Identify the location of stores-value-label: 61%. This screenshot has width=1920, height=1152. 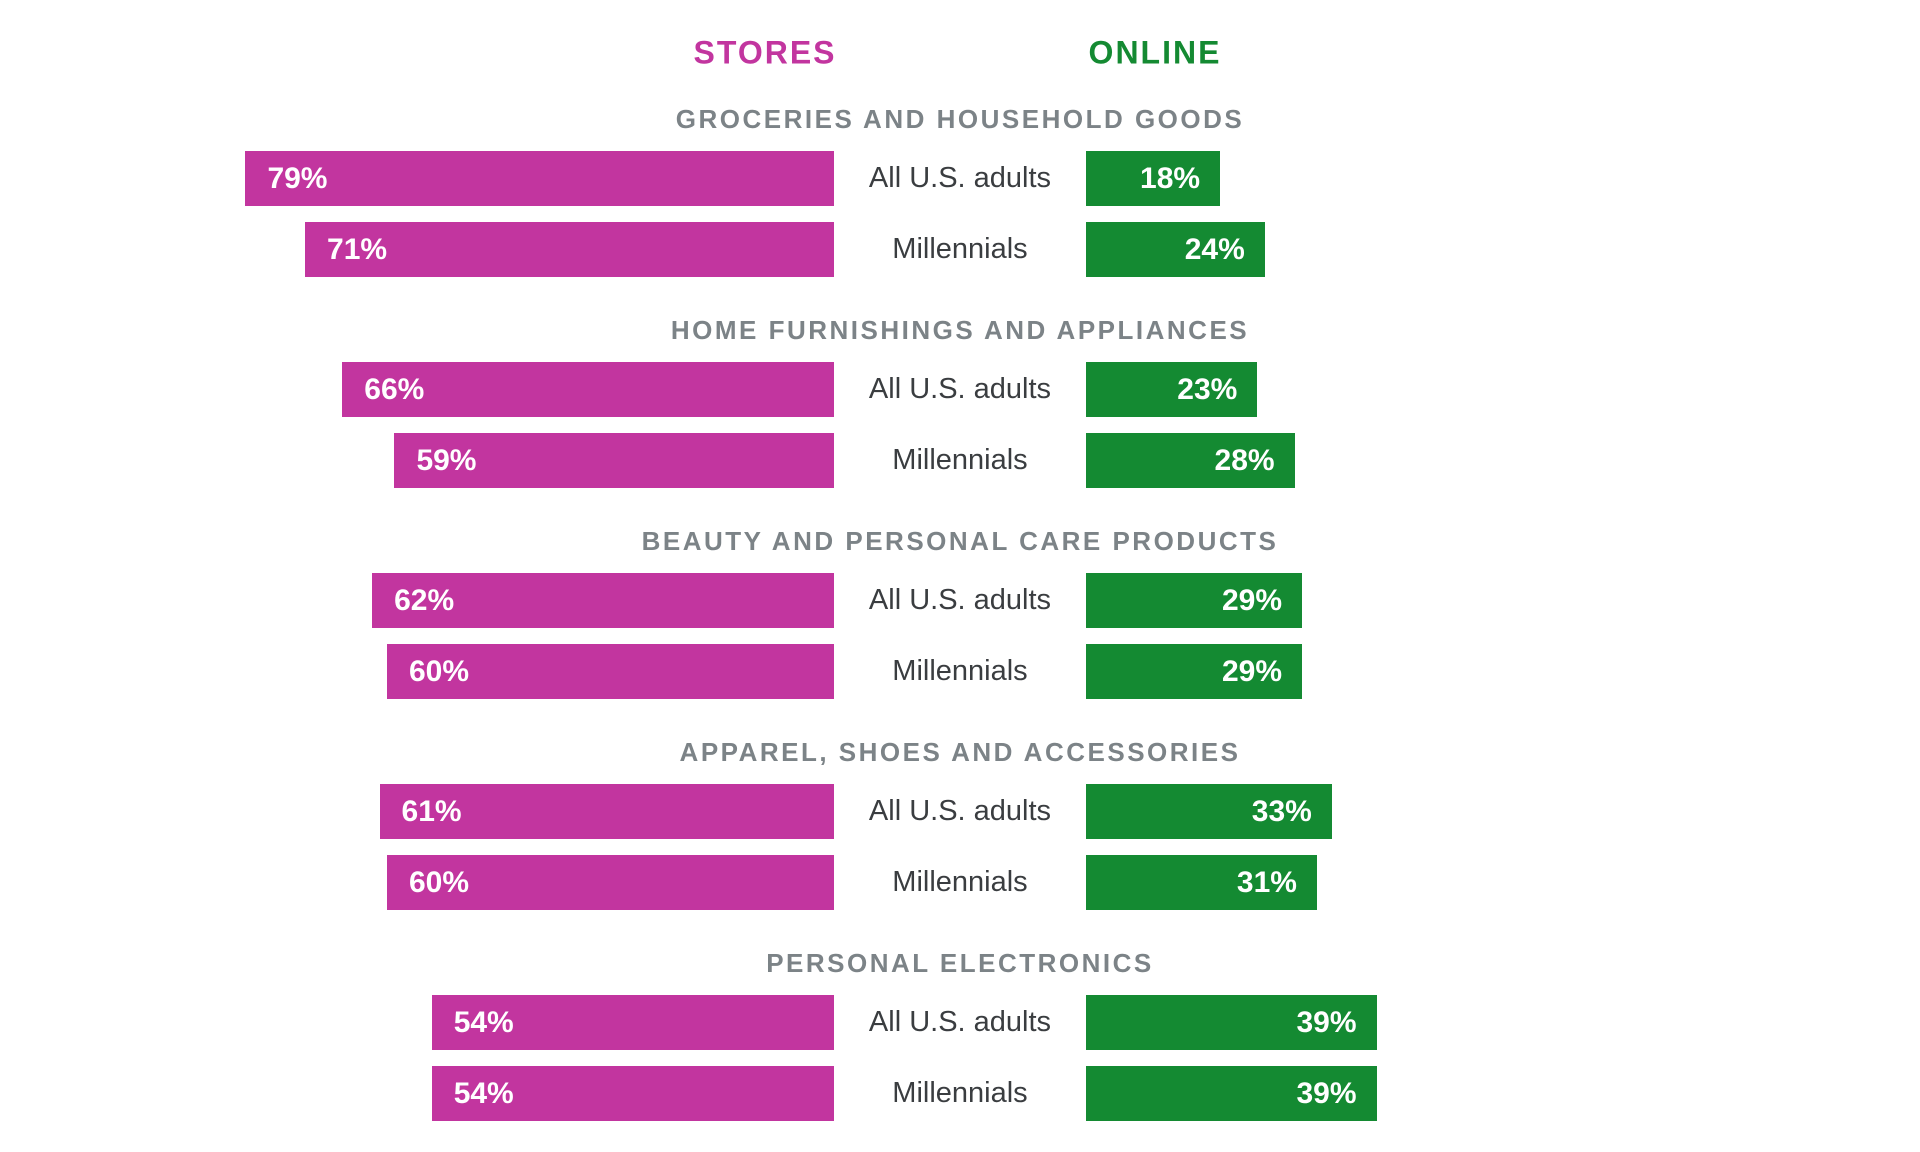
(431, 811).